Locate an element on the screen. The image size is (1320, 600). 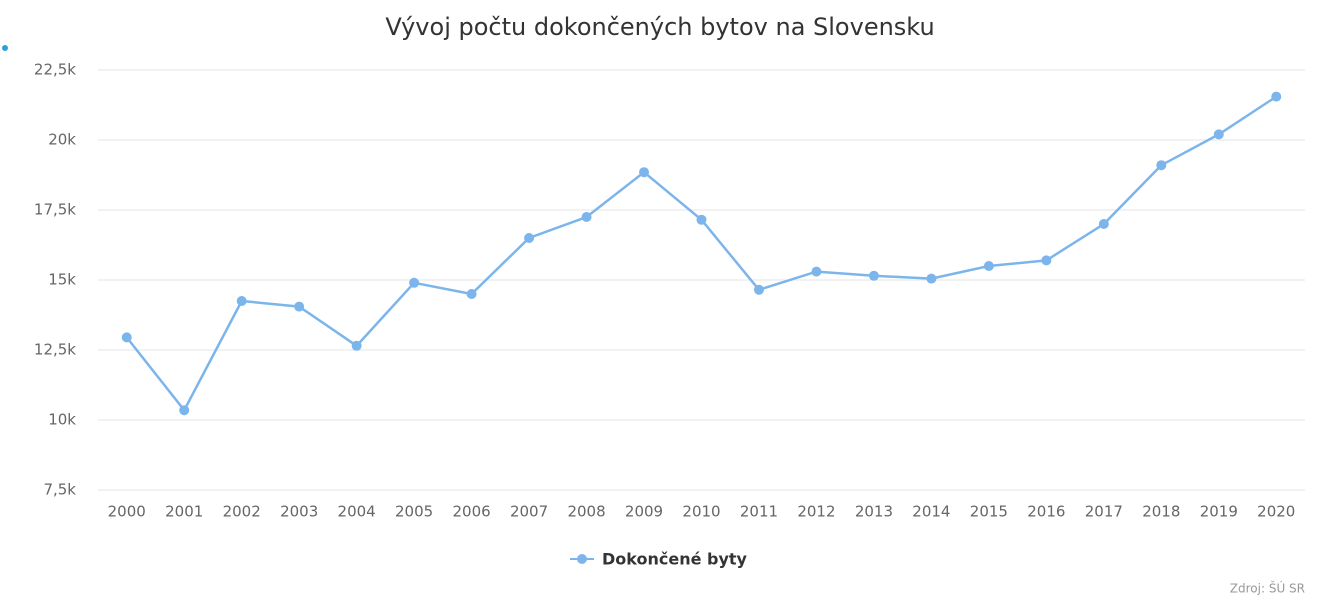
x-tick-label: 2013 is located at coordinates (874, 512).